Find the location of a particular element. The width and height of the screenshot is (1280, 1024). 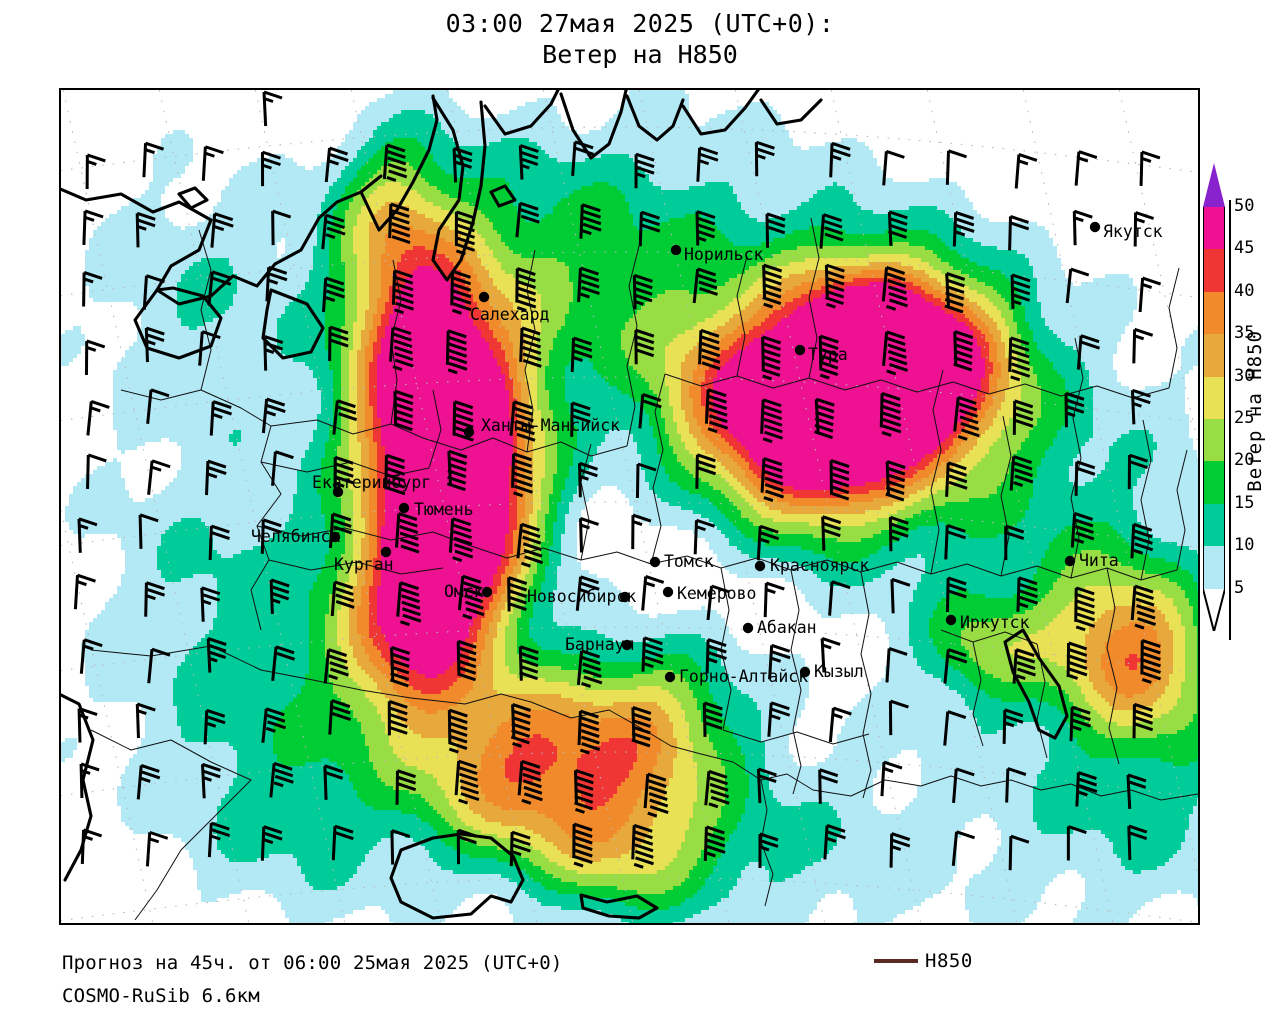

title-variable: Ветер на H850 is located at coordinates (640, 54).